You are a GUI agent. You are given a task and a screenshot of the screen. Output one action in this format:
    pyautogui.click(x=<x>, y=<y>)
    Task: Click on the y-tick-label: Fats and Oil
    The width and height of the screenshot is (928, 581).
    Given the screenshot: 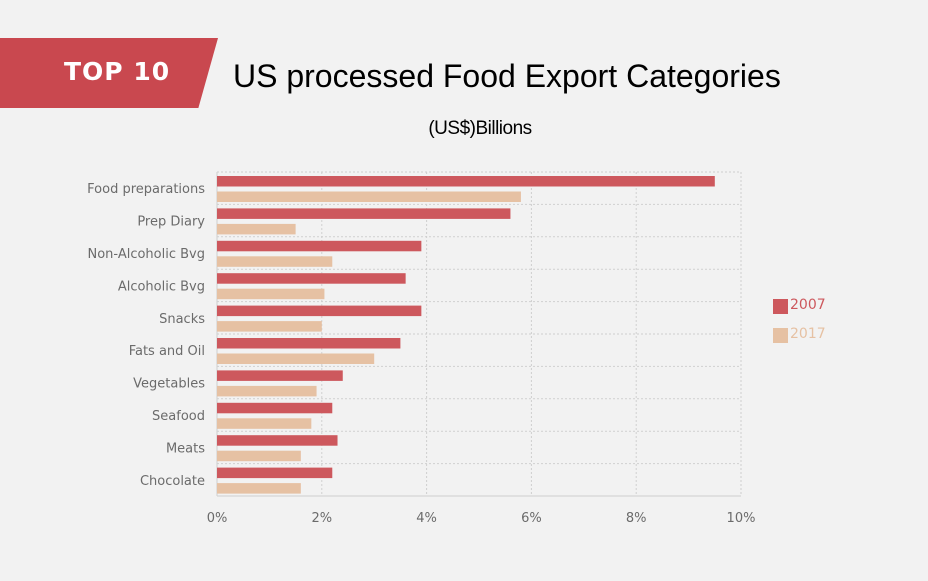 What is the action you would take?
    pyautogui.click(x=167, y=351)
    